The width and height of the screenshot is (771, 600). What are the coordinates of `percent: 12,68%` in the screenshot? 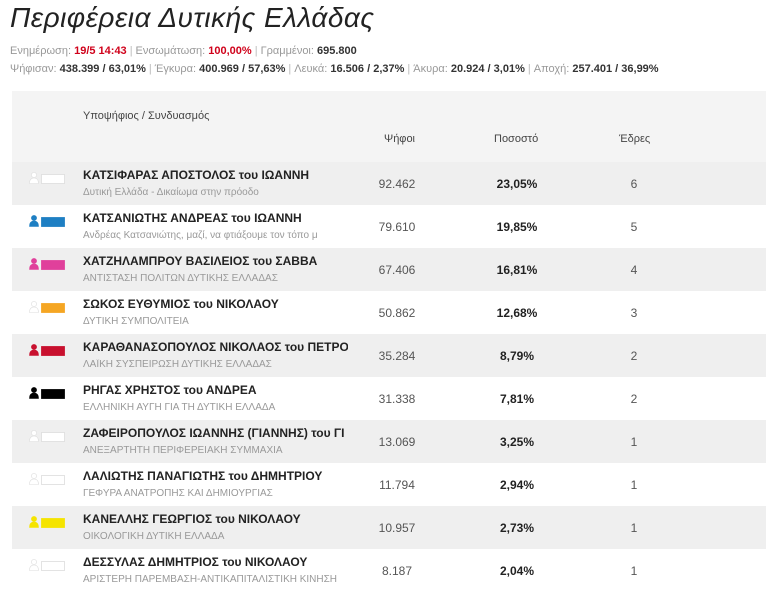 It's located at (517, 313).